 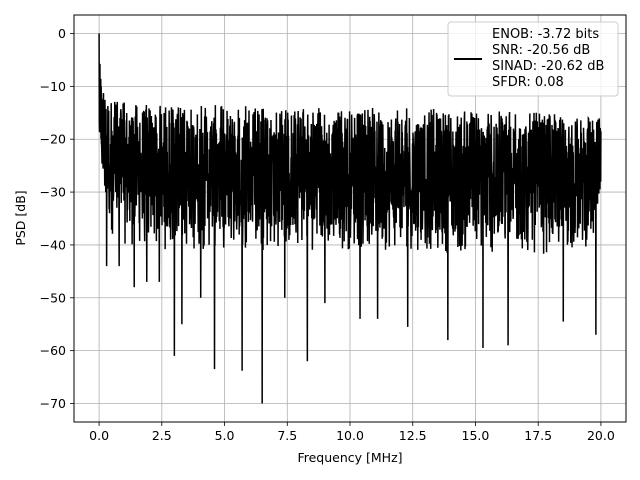 I want to click on y-axis-label: PSD [dB], so click(x=20, y=217).